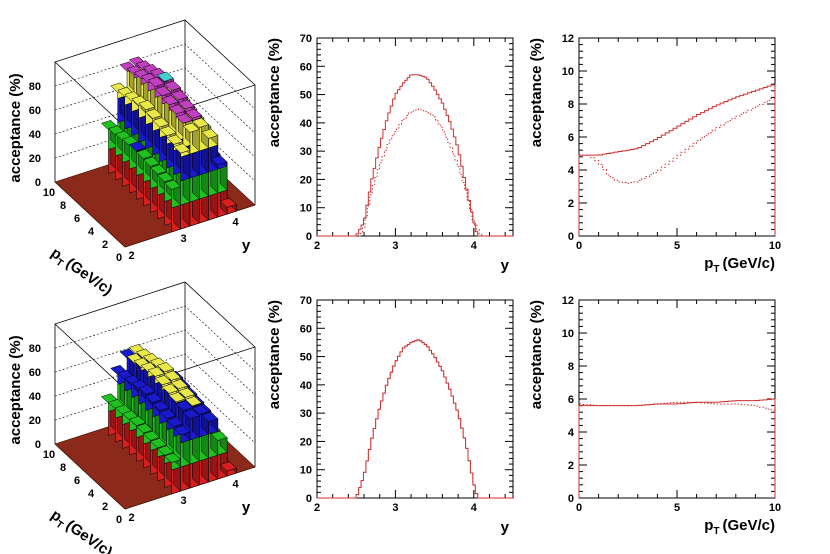 The height and width of the screenshot is (554, 830). What do you see at coordinates (571, 466) in the screenshot?
I see `y-tick-label: 2` at bounding box center [571, 466].